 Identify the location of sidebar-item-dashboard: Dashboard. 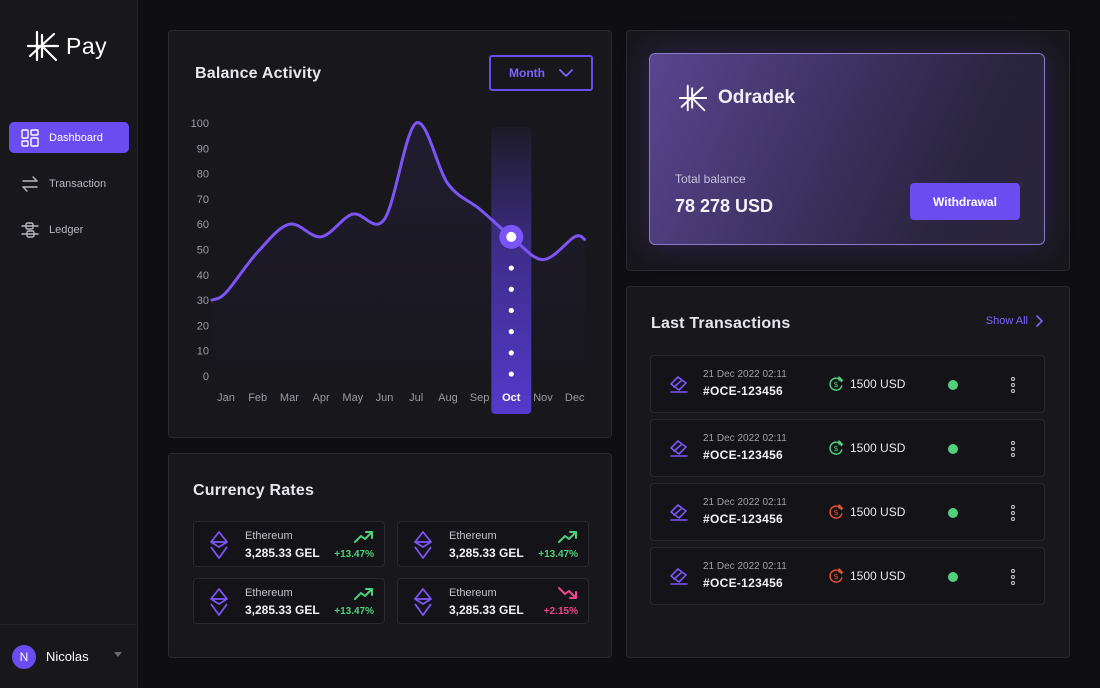
(69, 137).